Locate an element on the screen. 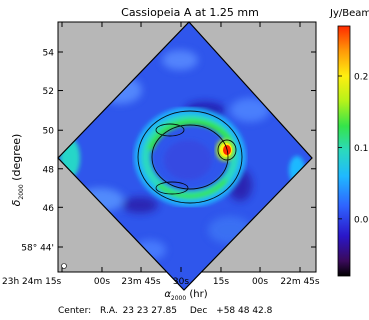 Image resolution: width=369 pixels, height=320 pixels. colorbar-ticks: 0.2 0.1 0.0 is located at coordinates (353, 149).